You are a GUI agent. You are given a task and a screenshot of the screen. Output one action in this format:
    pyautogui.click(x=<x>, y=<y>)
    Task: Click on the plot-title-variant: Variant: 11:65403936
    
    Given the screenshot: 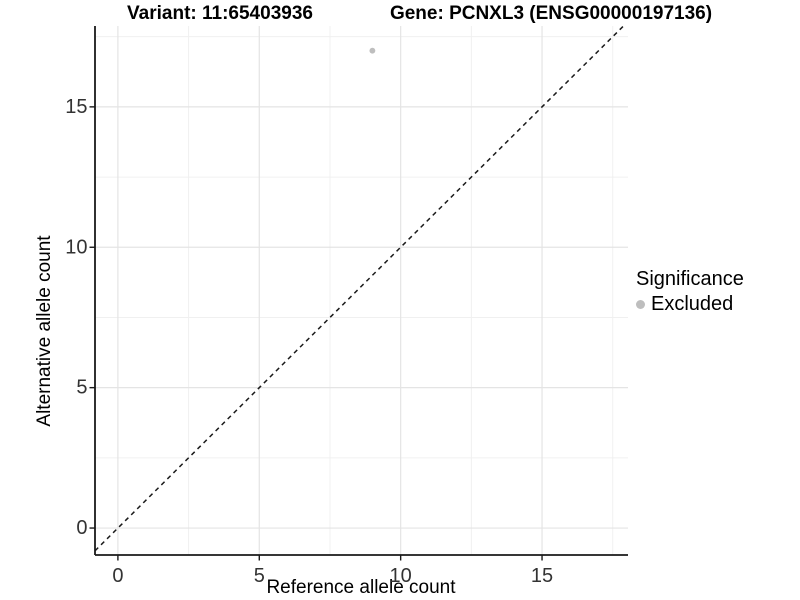 What is the action you would take?
    pyautogui.click(x=220, y=13)
    